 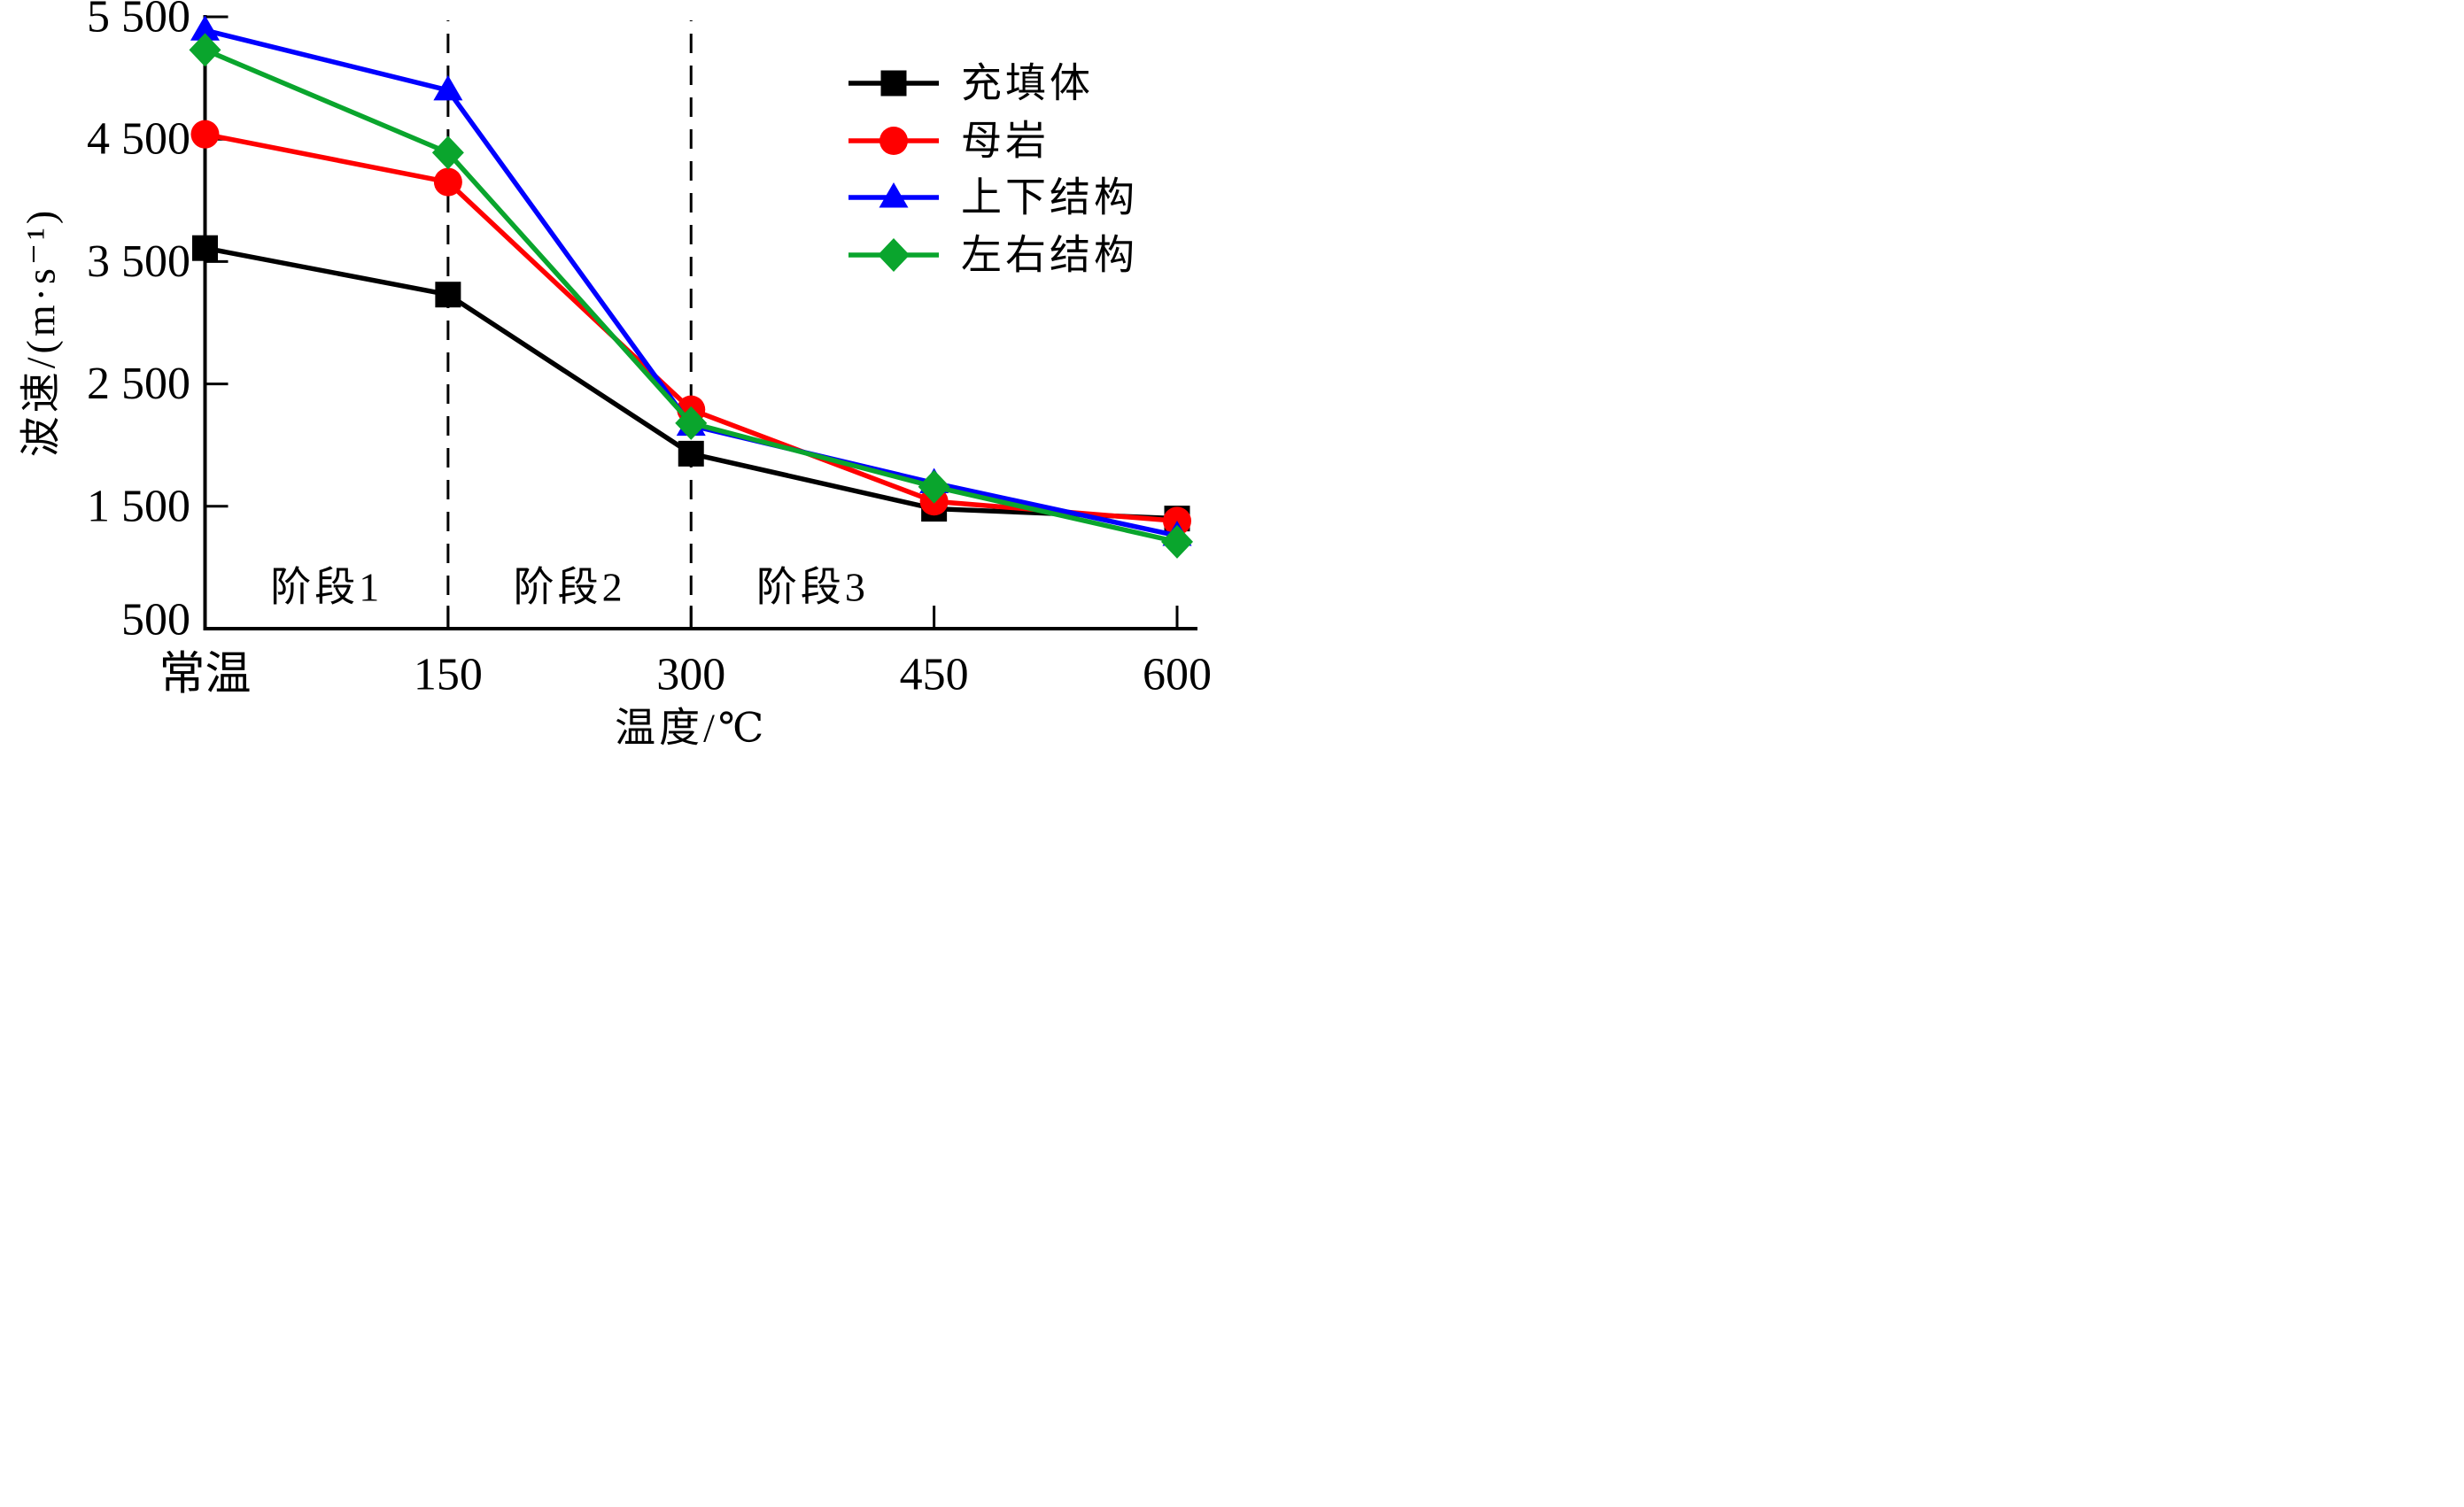 I want to click on legend-marker-host-rock-icon, so click(x=893, y=141).